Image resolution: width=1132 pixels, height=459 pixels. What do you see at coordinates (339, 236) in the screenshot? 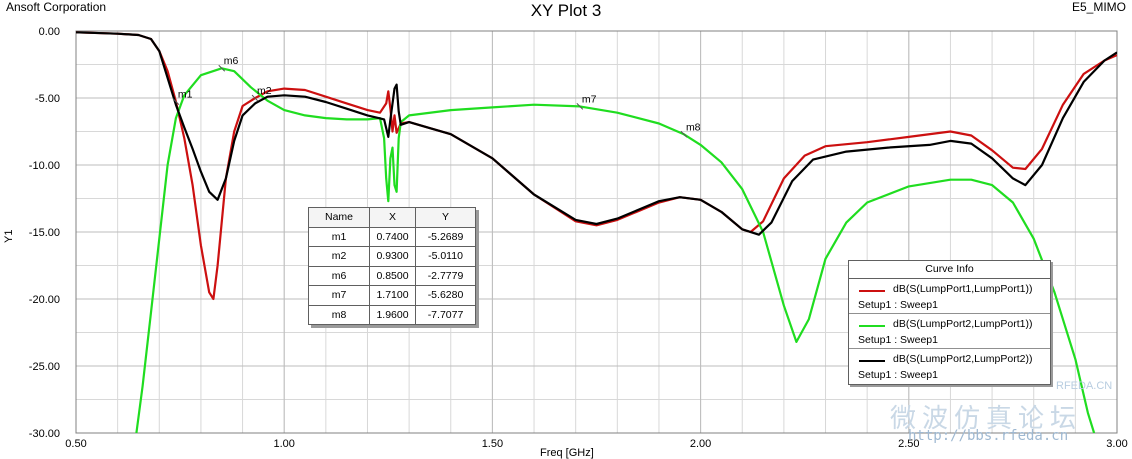
I see `marker-name: m1` at bounding box center [339, 236].